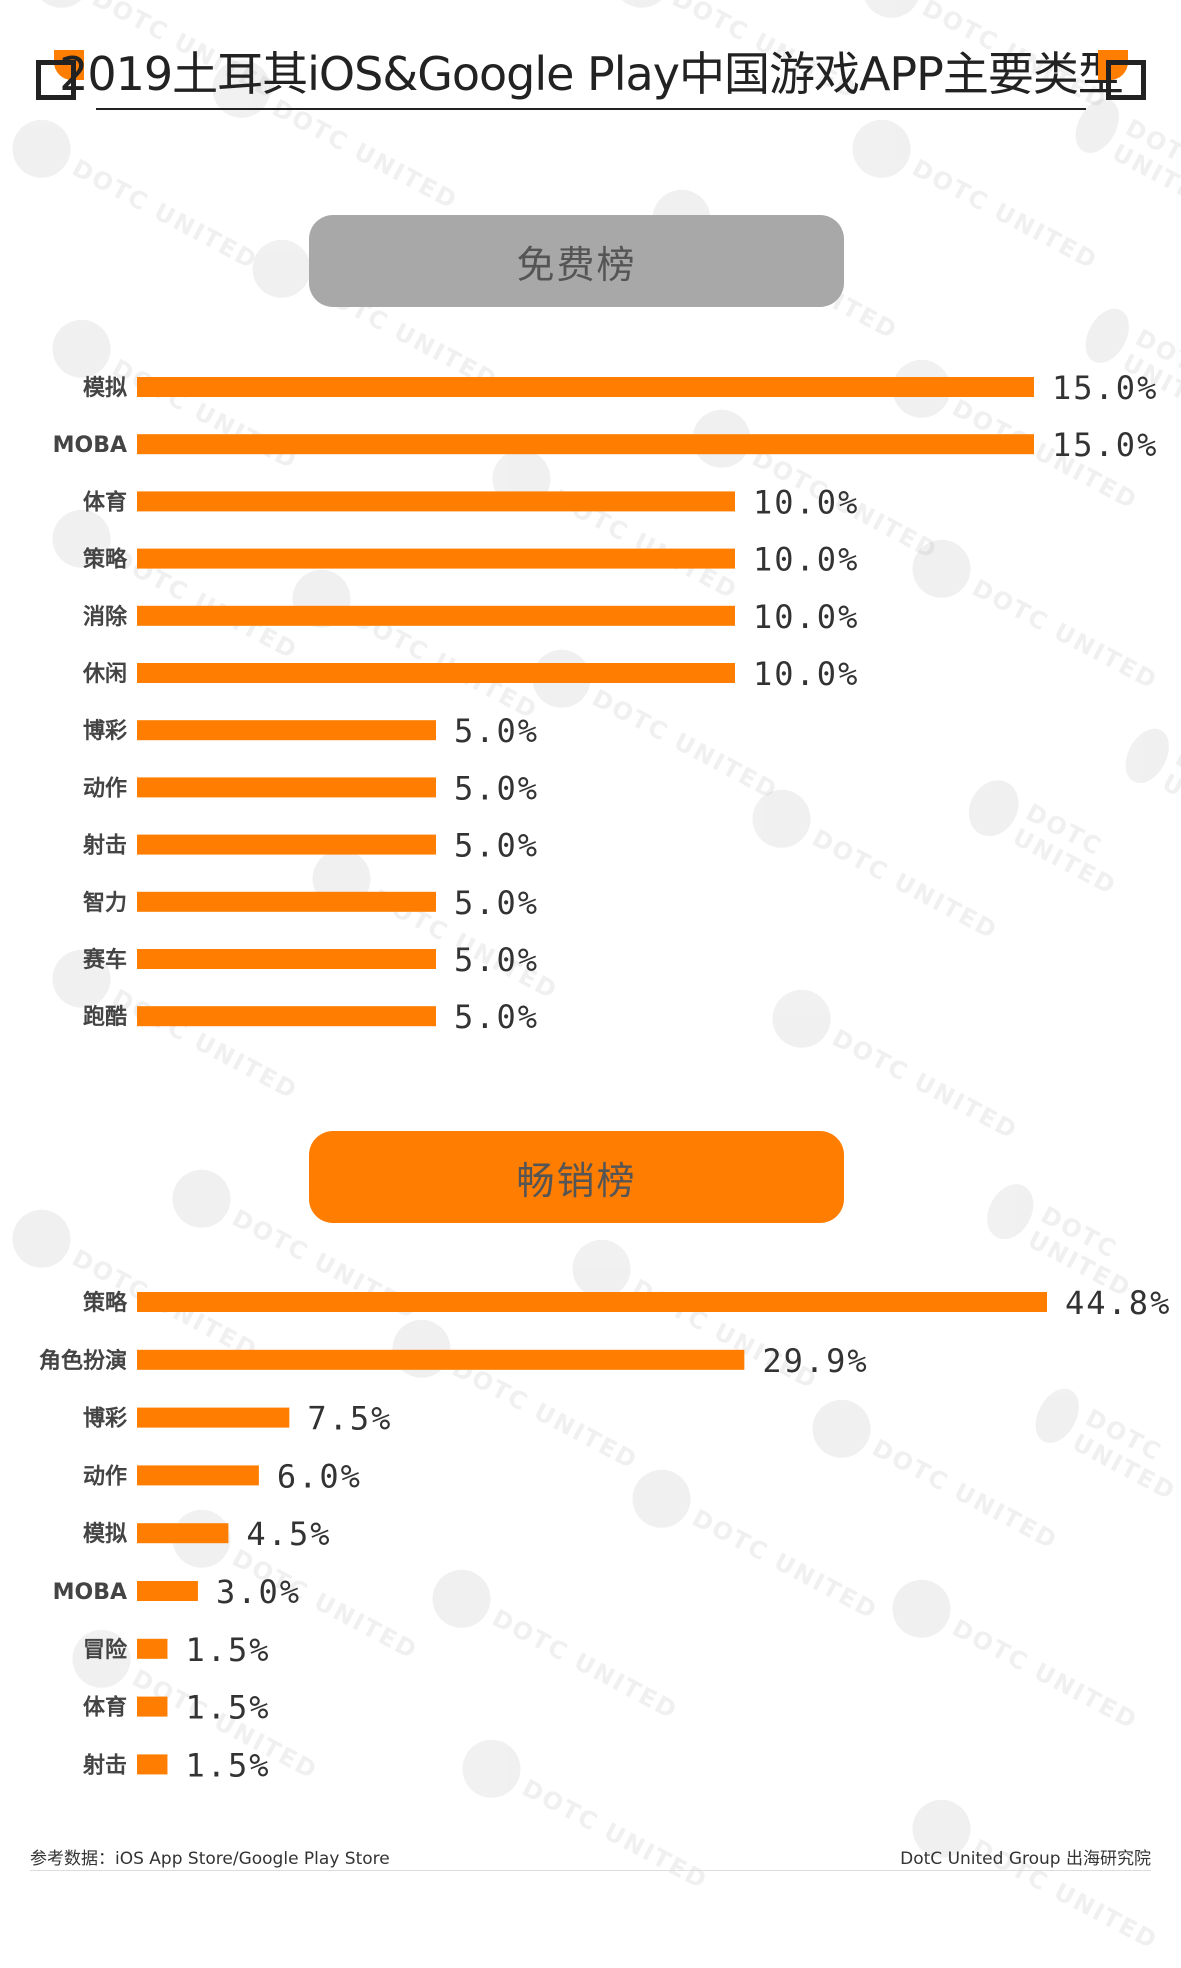 The height and width of the screenshot is (1968, 1181). What do you see at coordinates (210, 1859) in the screenshot?
I see `source-note: 参考数据：iOS App Store/Google Play Store` at bounding box center [210, 1859].